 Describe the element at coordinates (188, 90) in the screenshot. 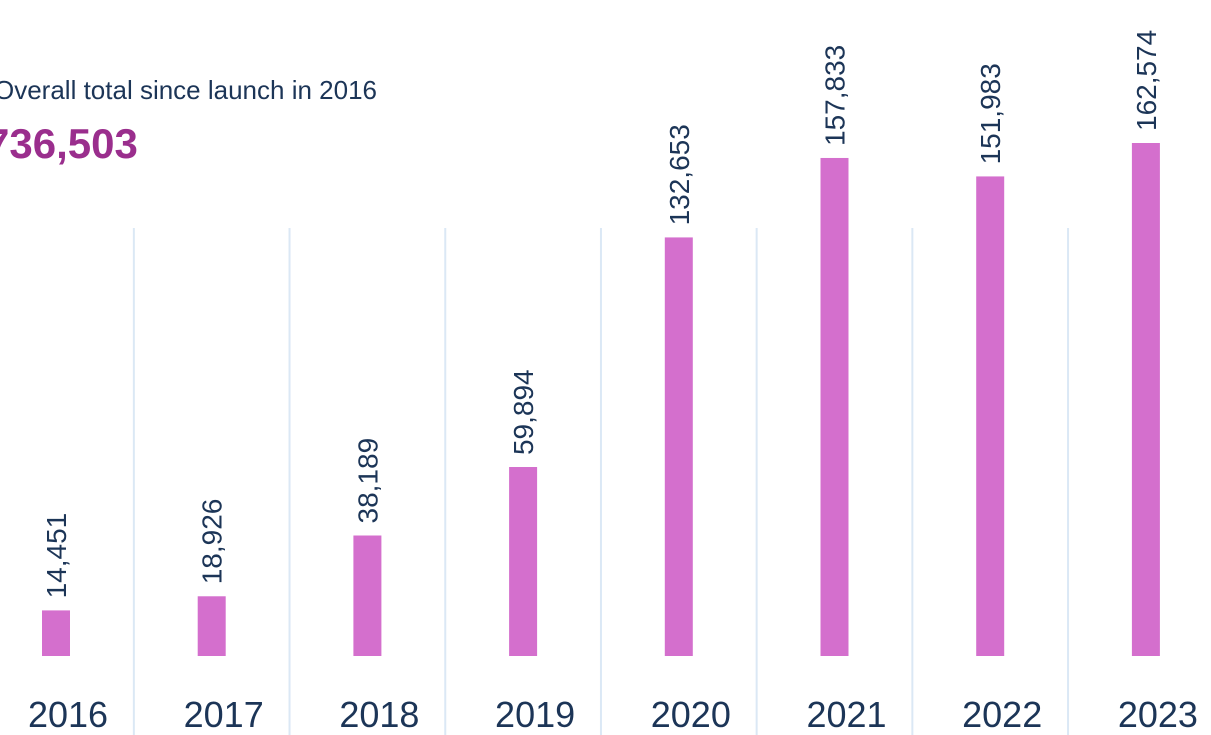

I see `subtitle: Overall total since launch in 2016` at that location.